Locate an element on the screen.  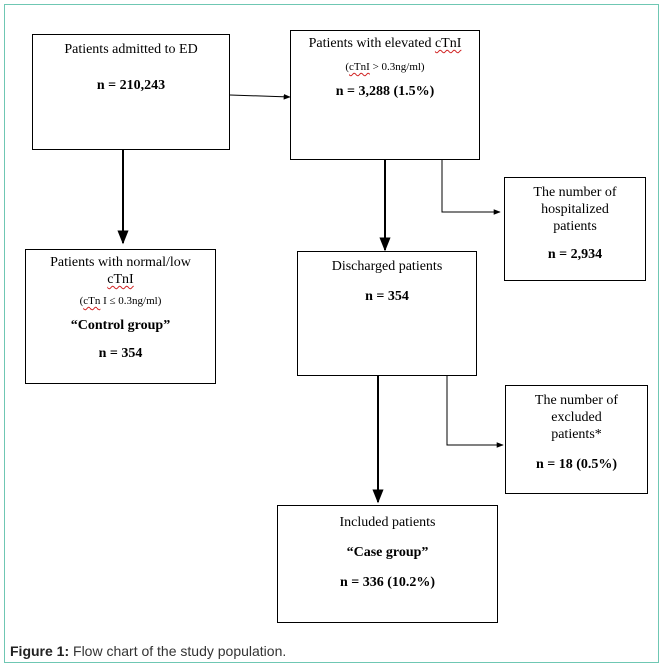
normal-line1: Patients with normal/low is located at coordinates (120, 262).